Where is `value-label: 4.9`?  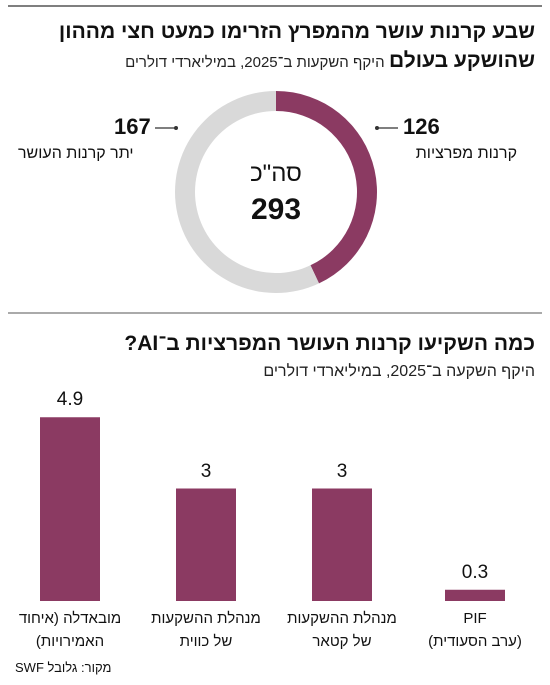
value-label: 4.9 is located at coordinates (70, 400).